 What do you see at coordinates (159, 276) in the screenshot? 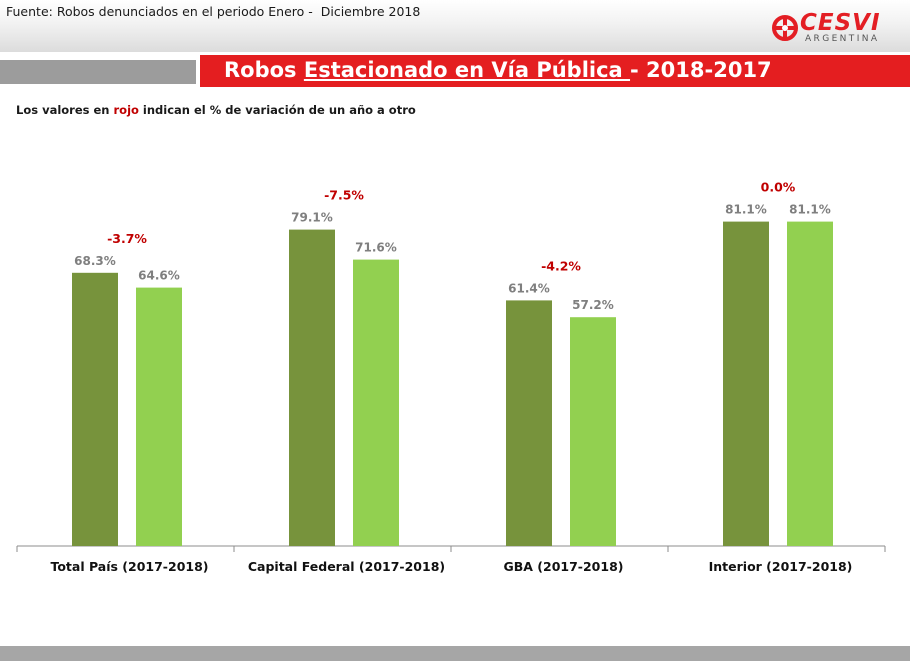
I see `bar-value-label: 64.6%` at bounding box center [159, 276].